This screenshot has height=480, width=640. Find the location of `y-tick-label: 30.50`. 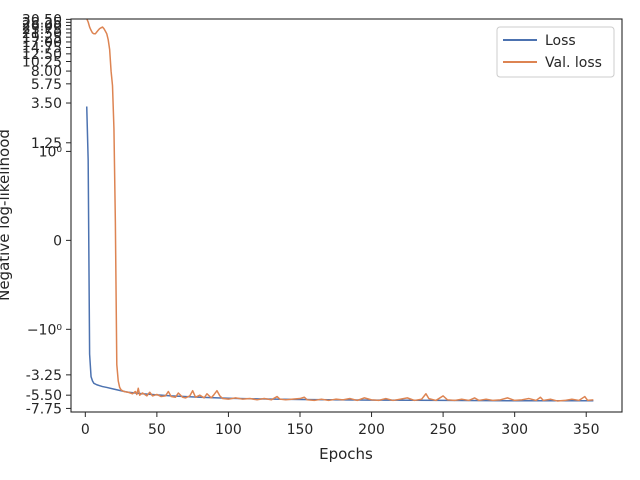

y-tick-label: 30.50 is located at coordinates (42, 20).